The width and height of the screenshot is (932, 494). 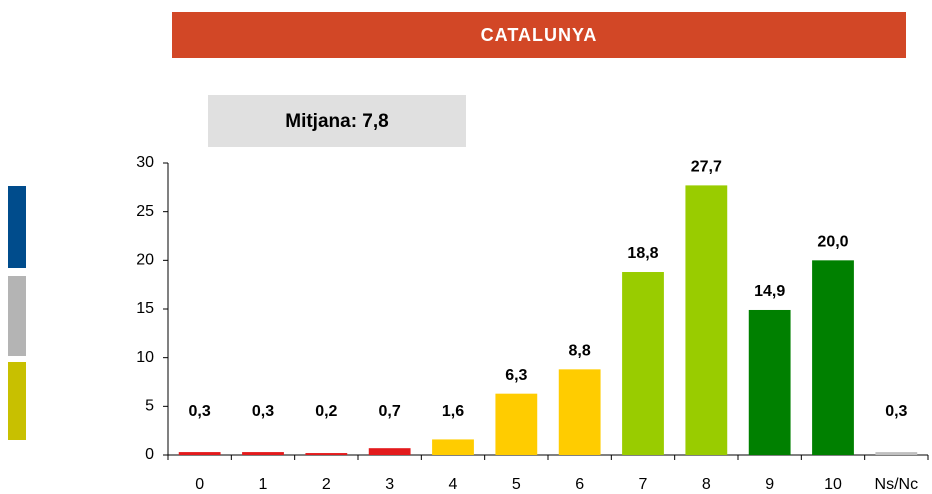 I want to click on data-label: 0,7, so click(x=390, y=411).